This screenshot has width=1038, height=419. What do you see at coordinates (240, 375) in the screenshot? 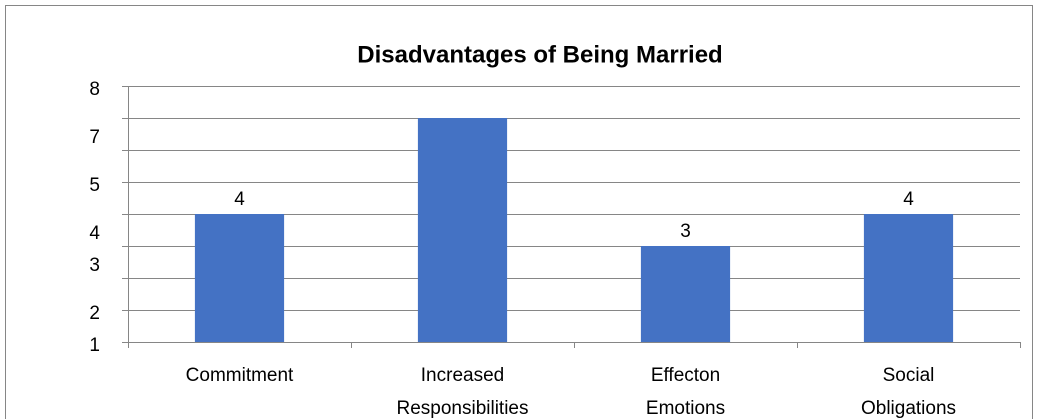
I see `x-tick-label: Commitment` at bounding box center [240, 375].